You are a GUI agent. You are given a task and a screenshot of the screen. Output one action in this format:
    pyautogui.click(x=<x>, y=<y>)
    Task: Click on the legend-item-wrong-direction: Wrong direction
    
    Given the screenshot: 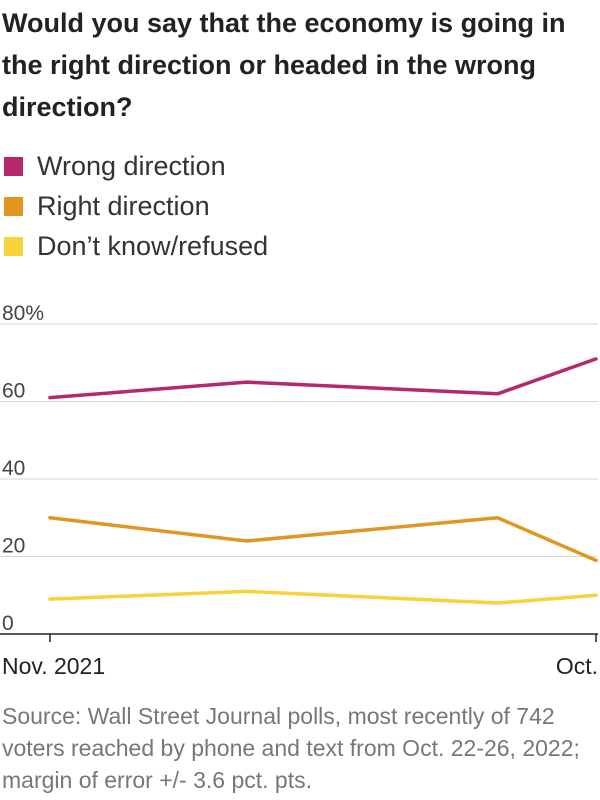 What is the action you would take?
    pyautogui.click(x=136, y=166)
    